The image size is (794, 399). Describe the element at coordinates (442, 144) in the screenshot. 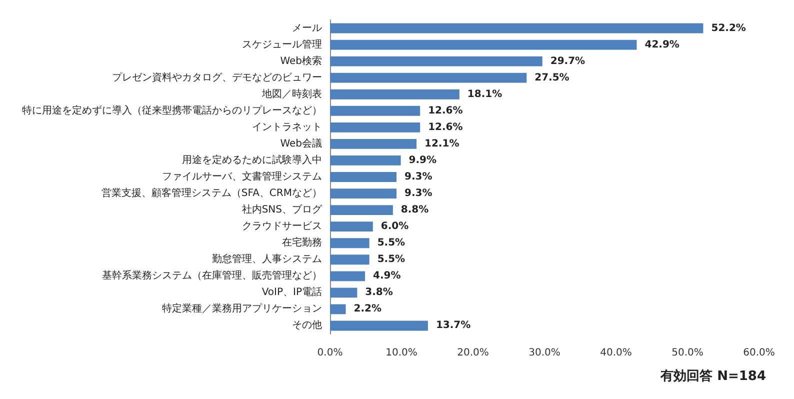

I see `data-label: 12.1%` at that location.